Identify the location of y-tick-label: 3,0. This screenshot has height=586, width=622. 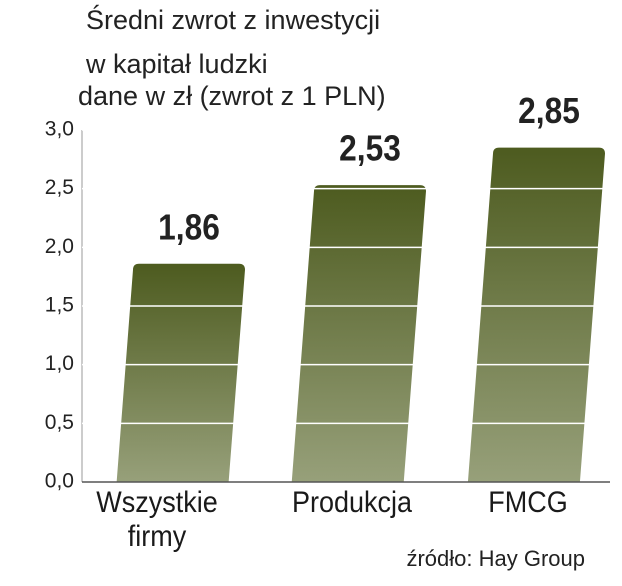
(59, 129).